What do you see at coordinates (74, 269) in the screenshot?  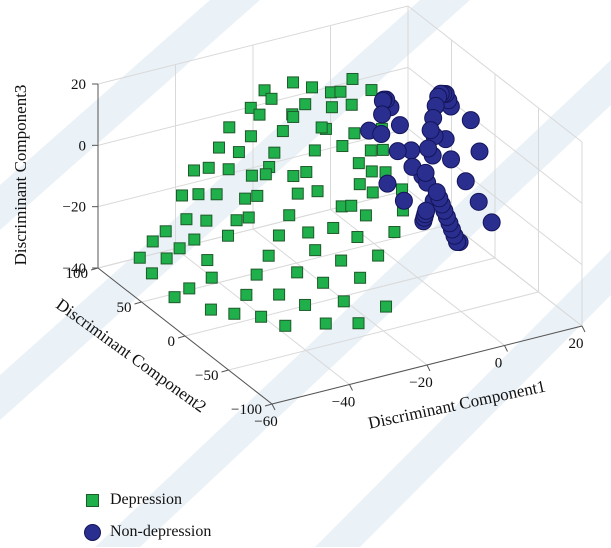 I see `z-tick-label: −40` at bounding box center [74, 269].